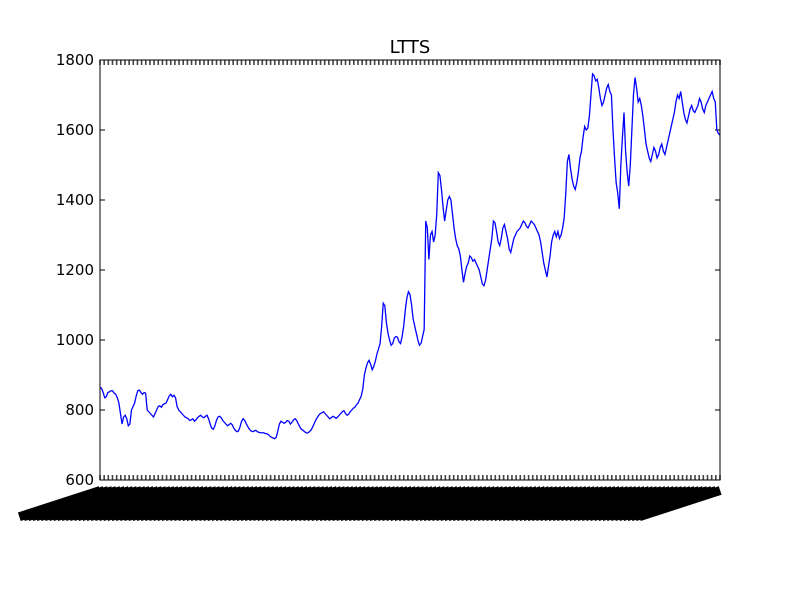 This screenshot has height=600, width=800. Describe the element at coordinates (79, 410) in the screenshot. I see `y-tick-label: 800` at that location.